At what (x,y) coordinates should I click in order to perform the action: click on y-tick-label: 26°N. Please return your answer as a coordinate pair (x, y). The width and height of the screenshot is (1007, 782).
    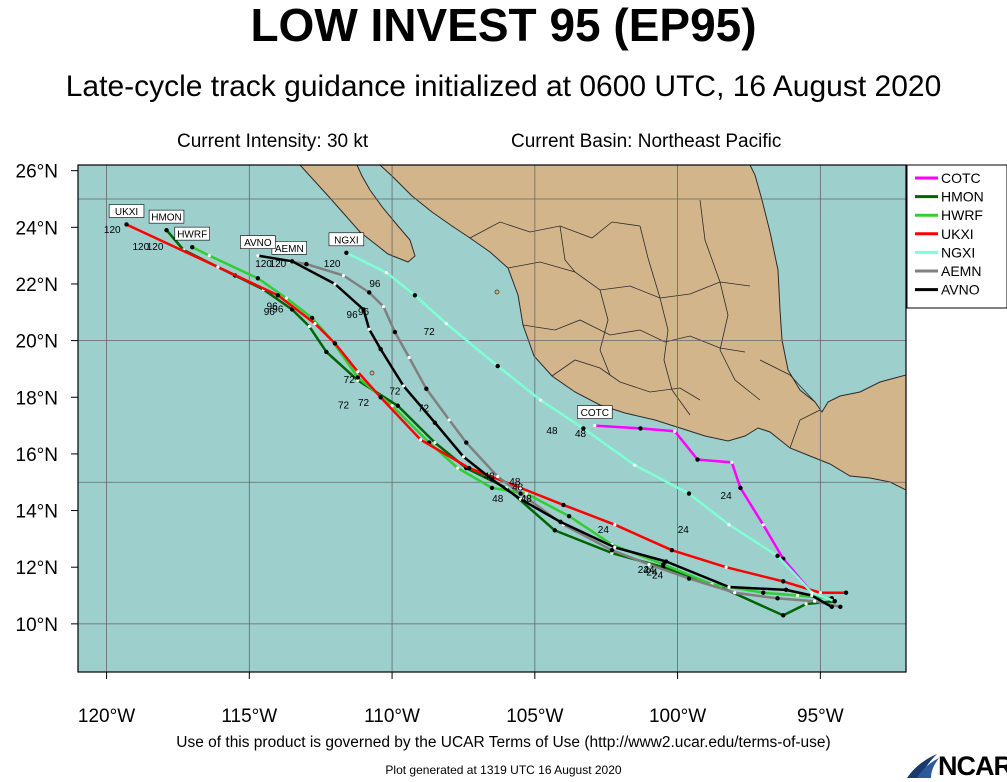
    Looking at the image, I should click on (37, 172).